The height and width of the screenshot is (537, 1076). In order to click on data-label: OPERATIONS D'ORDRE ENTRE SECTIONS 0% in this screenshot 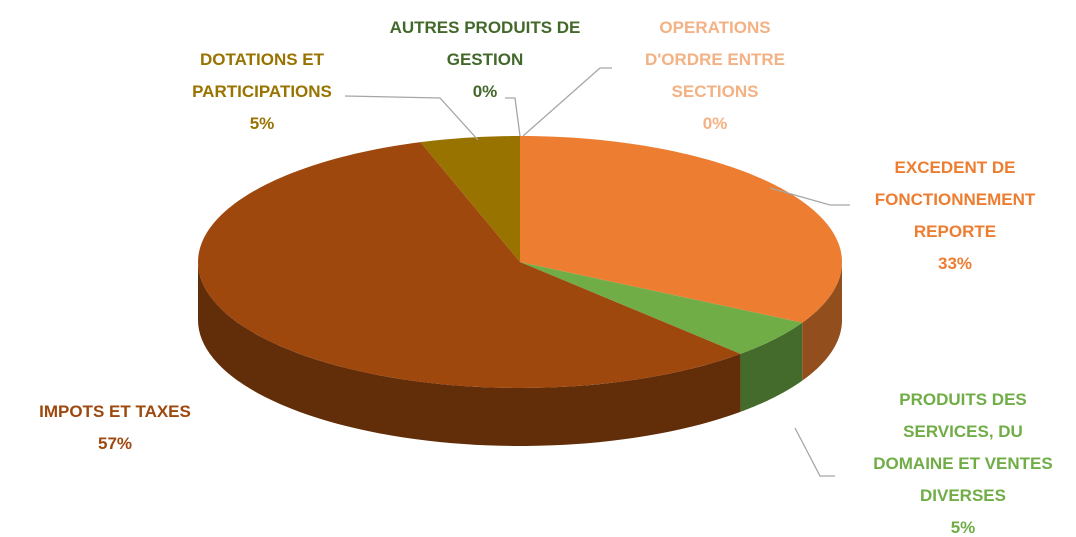, I will do `click(715, 76)`.